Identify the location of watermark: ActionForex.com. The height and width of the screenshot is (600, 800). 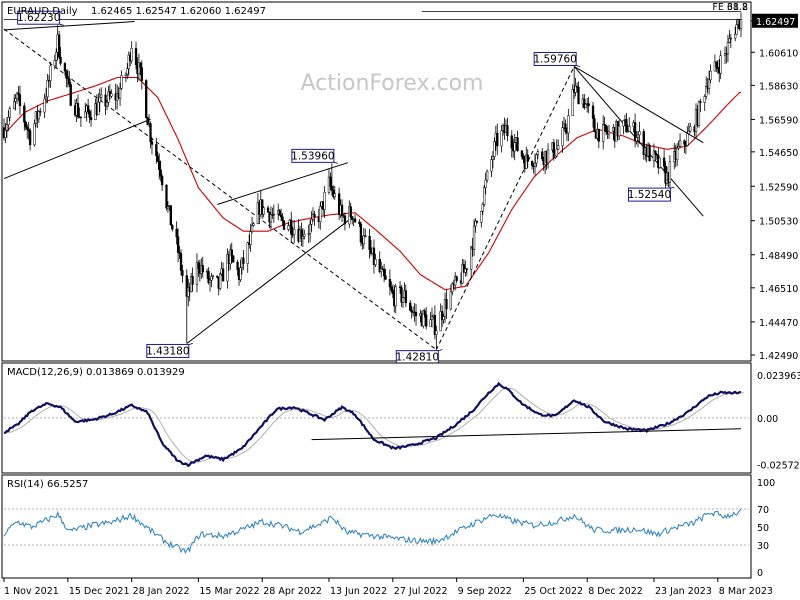
(392, 83).